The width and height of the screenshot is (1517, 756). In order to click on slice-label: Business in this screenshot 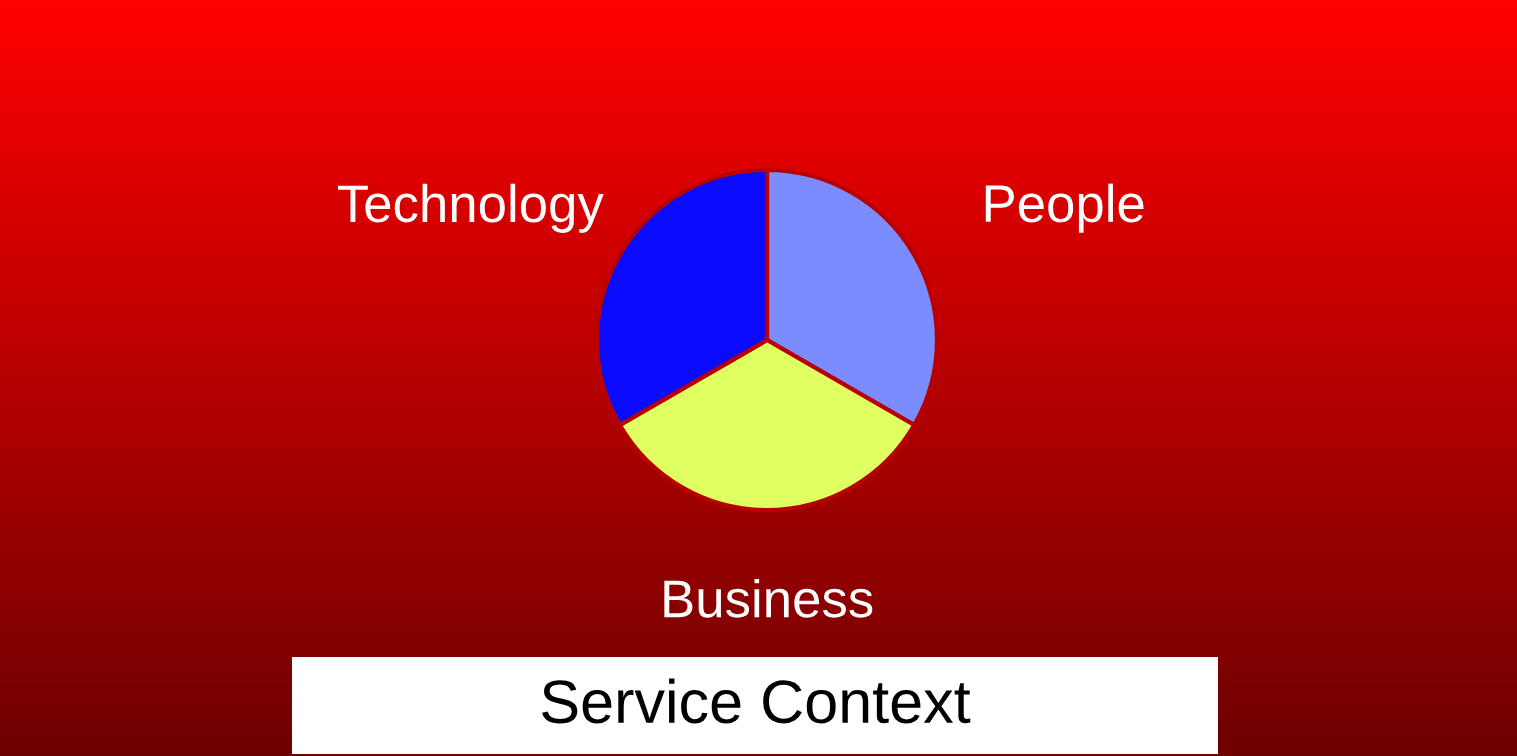, I will do `click(768, 598)`.